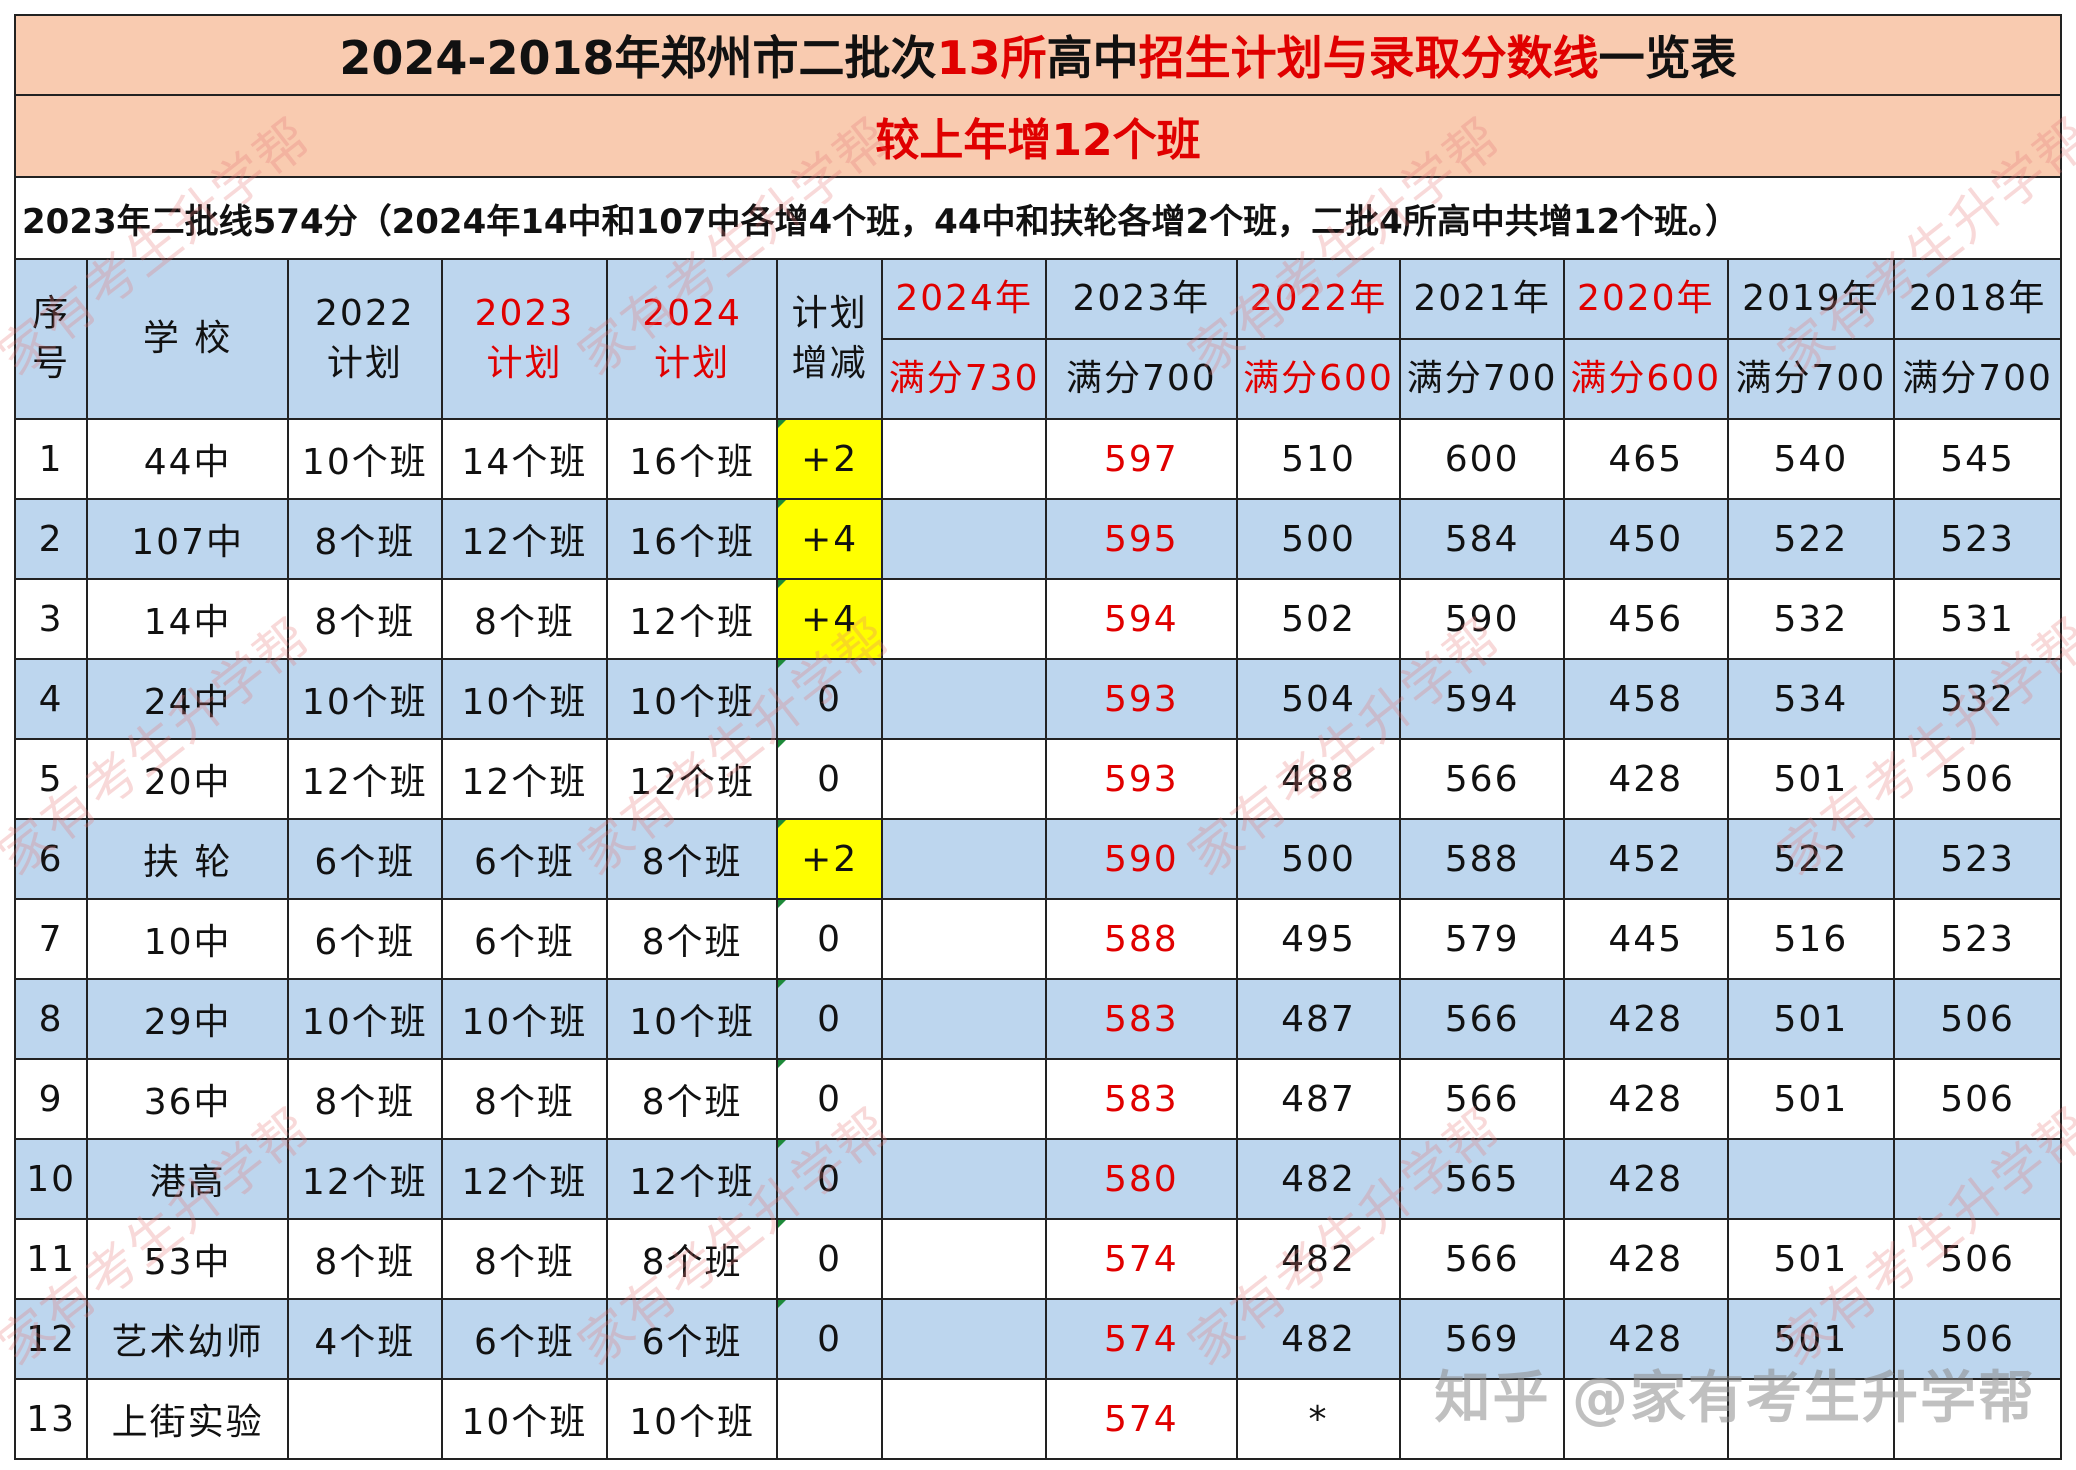  I want to click on cell-s2018: 523, so click(1977, 939).